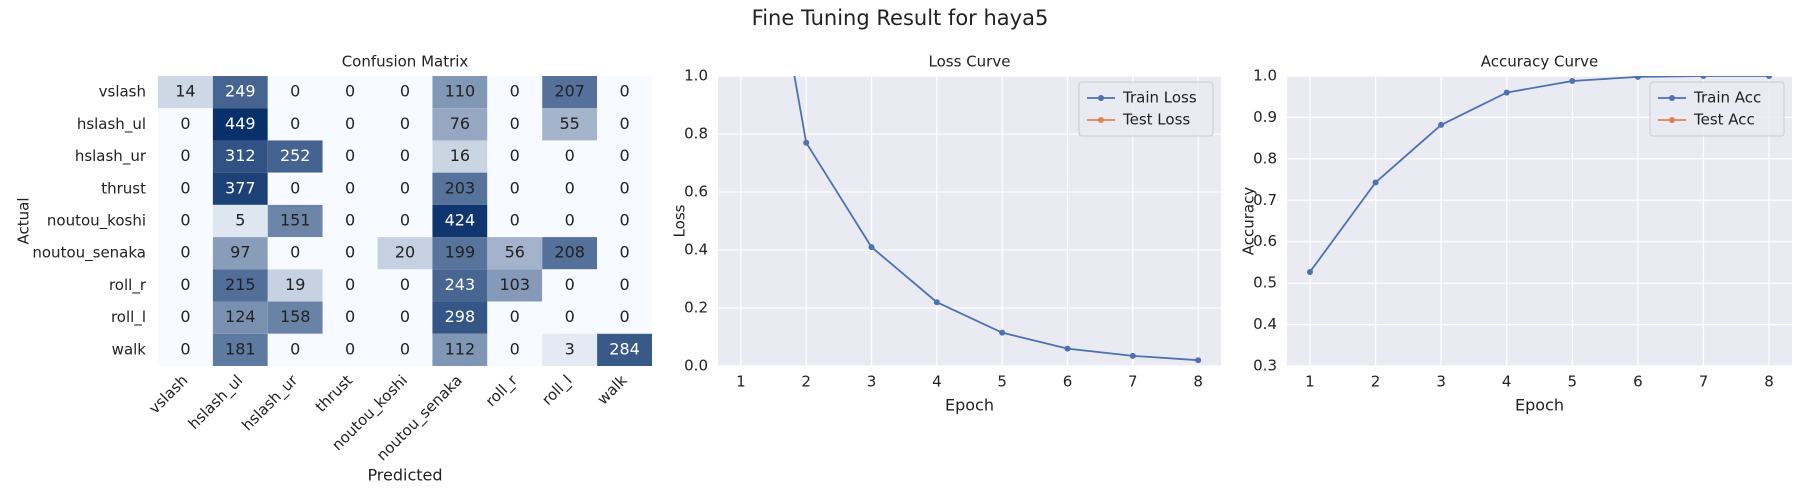  I want to click on subplot-title: Confusion Matrix, so click(405, 62).